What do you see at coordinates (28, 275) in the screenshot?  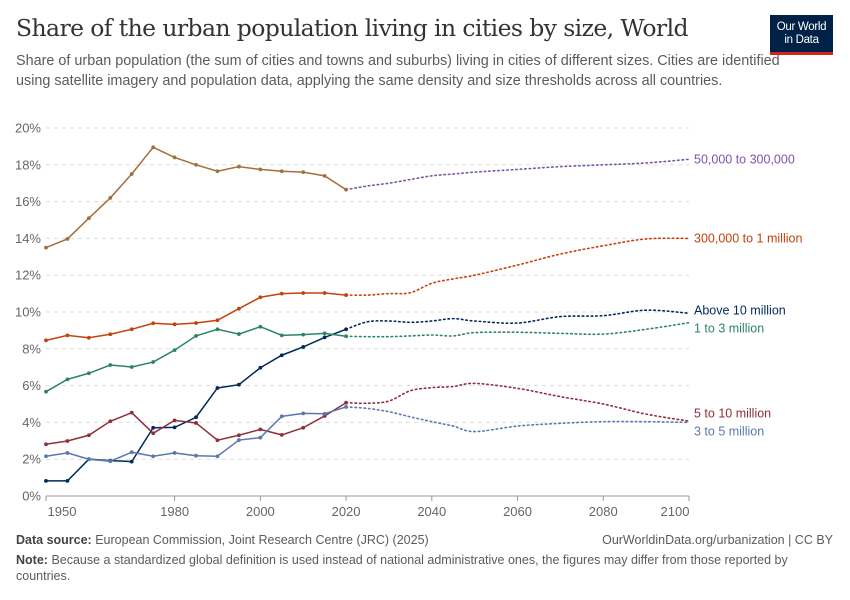 I see `y-tick-label: 12%` at bounding box center [28, 275].